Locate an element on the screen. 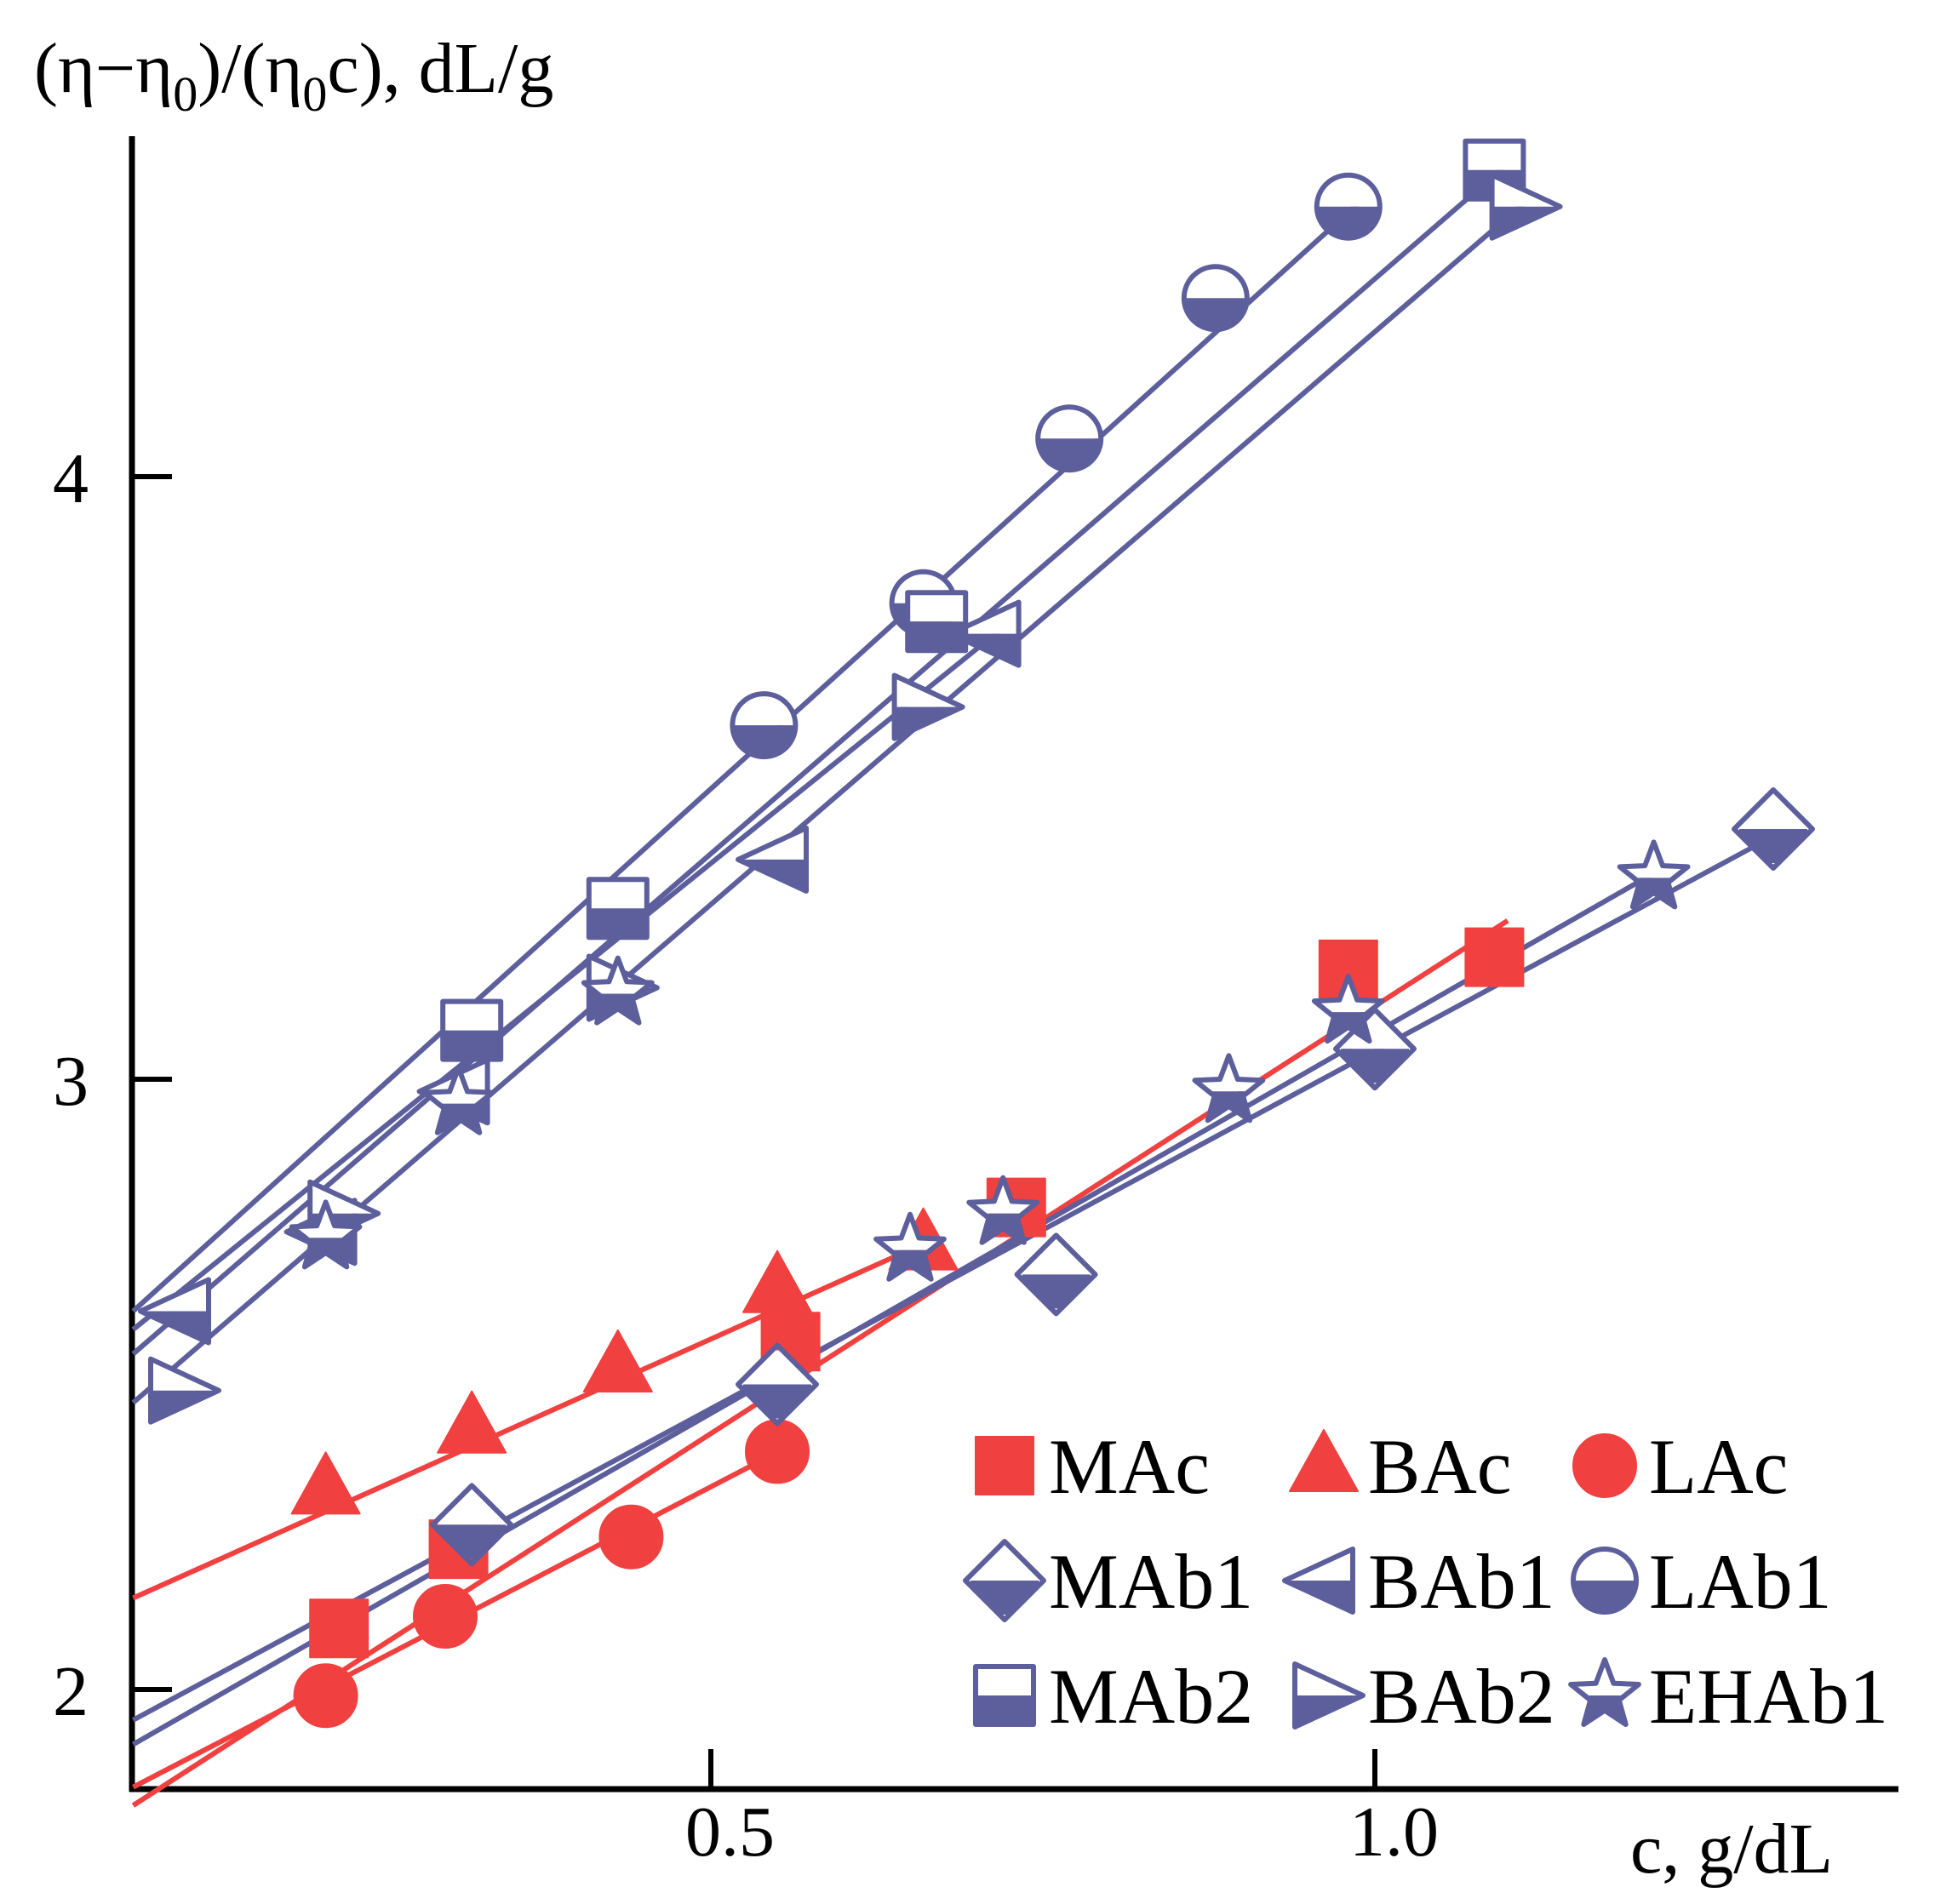 The image size is (1941, 1904). legend-label-MAb1: MAb1 is located at coordinates (1151, 1581).